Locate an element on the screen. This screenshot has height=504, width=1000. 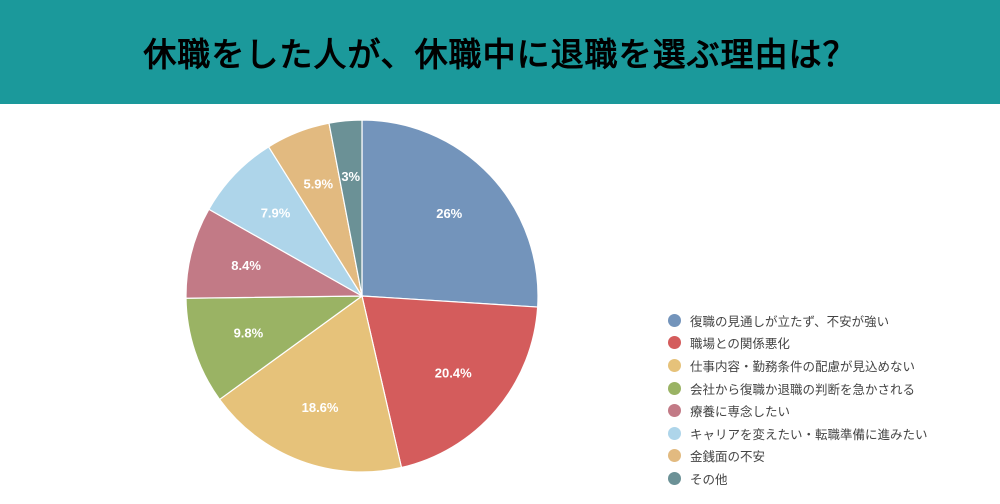
legend-item: 職場との関係悪化 is located at coordinates (798, 343).